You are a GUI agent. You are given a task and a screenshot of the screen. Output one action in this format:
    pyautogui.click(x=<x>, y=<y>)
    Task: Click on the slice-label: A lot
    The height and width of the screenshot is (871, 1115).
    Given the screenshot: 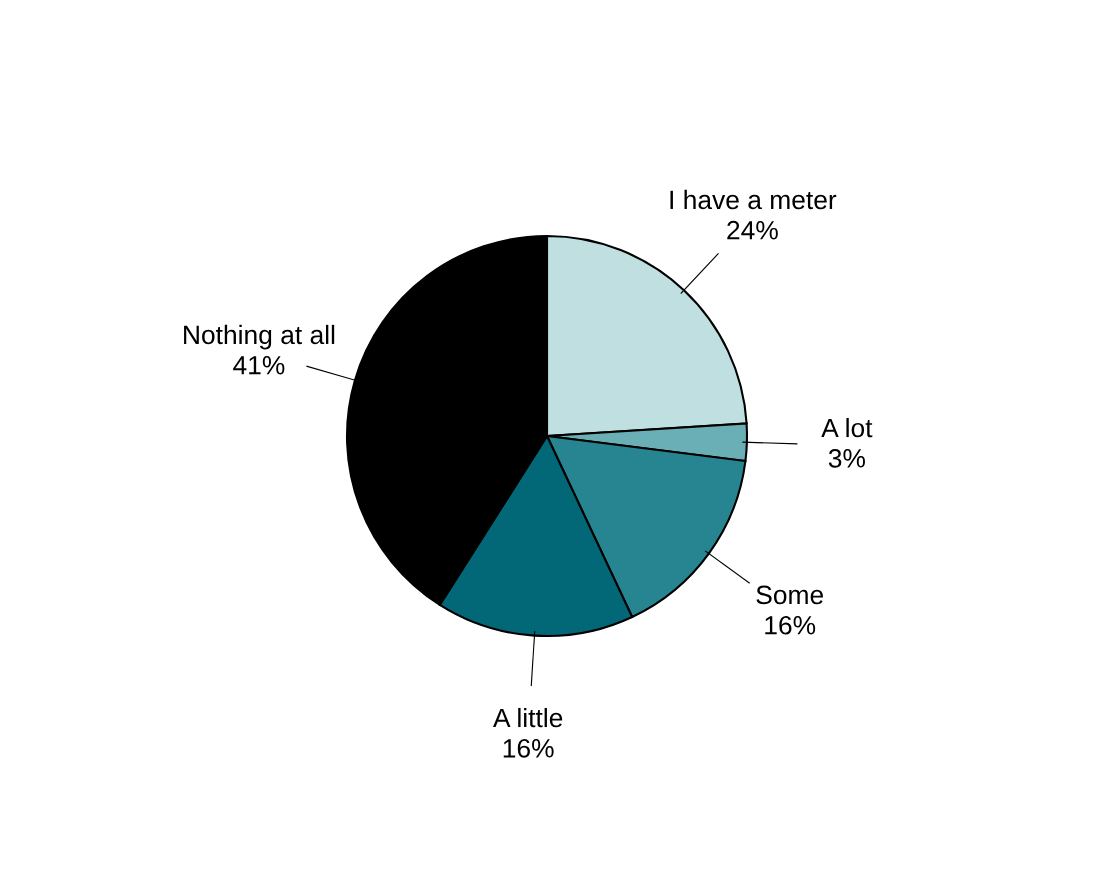 What is the action you would take?
    pyautogui.click(x=847, y=427)
    